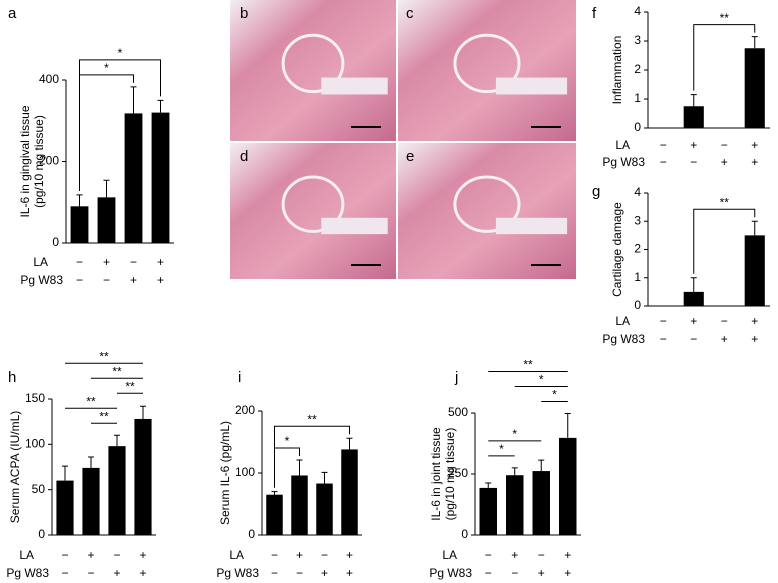  I want to click on y-axis-label: IL-6 in gingival tissue, so click(25, 161).